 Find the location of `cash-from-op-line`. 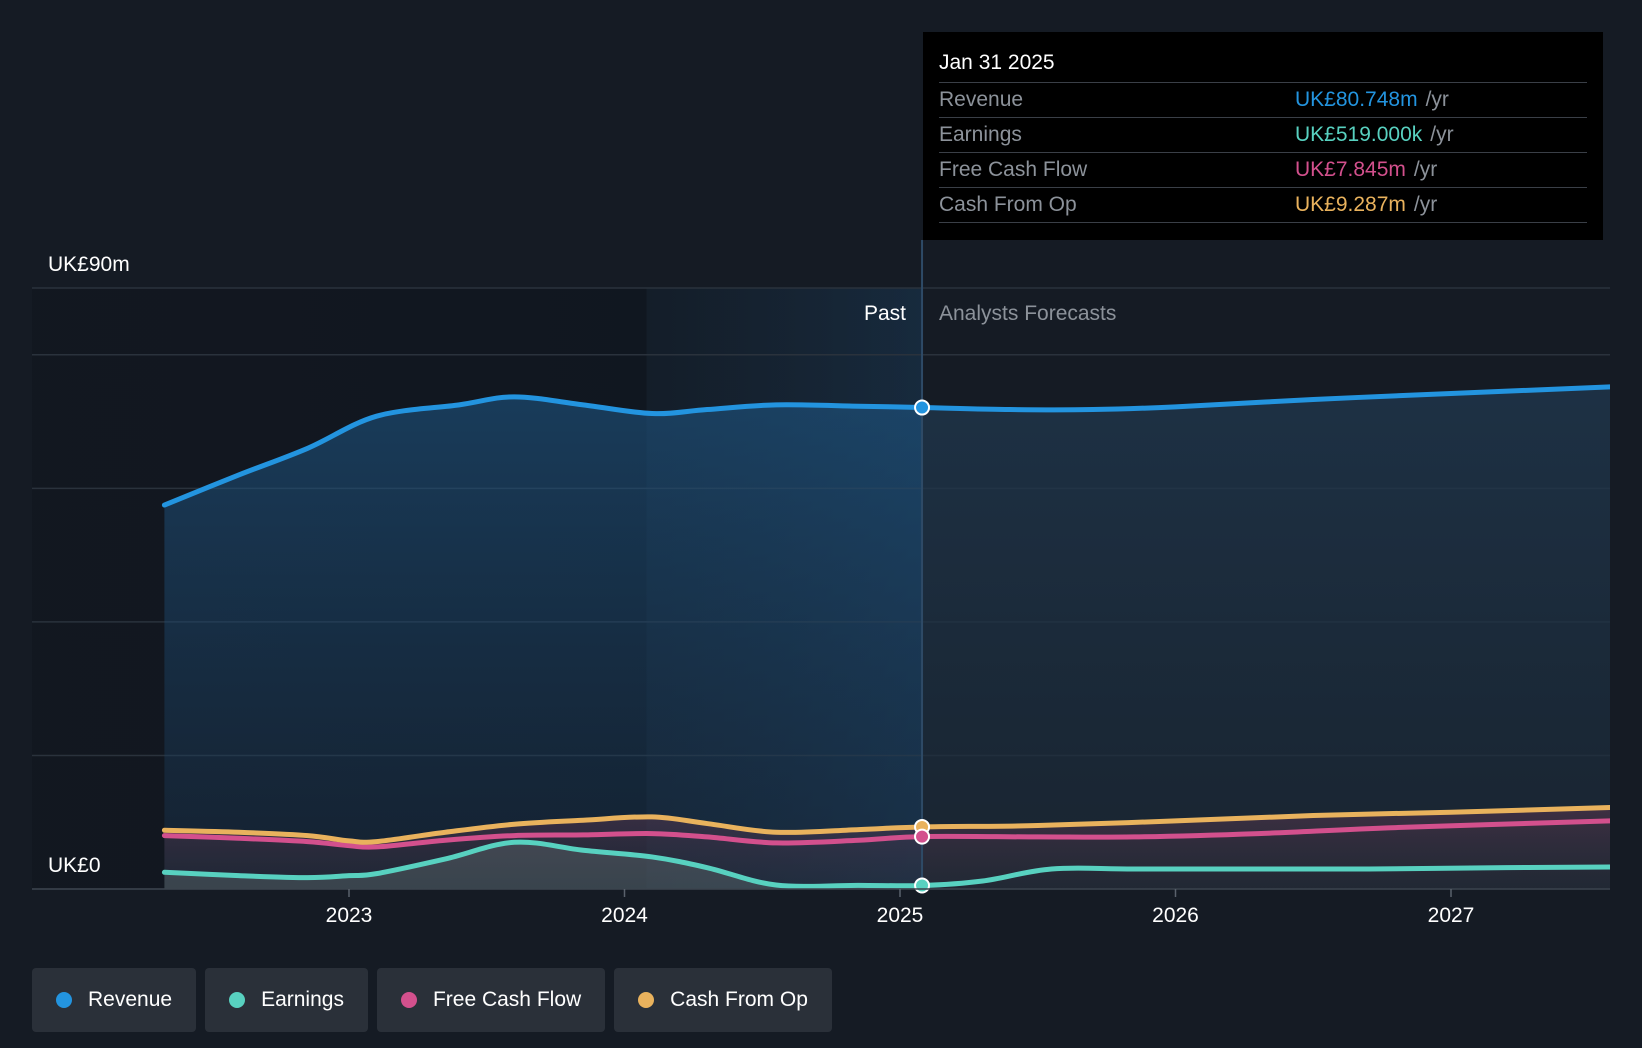

cash-from-op-line is located at coordinates (885, 825).